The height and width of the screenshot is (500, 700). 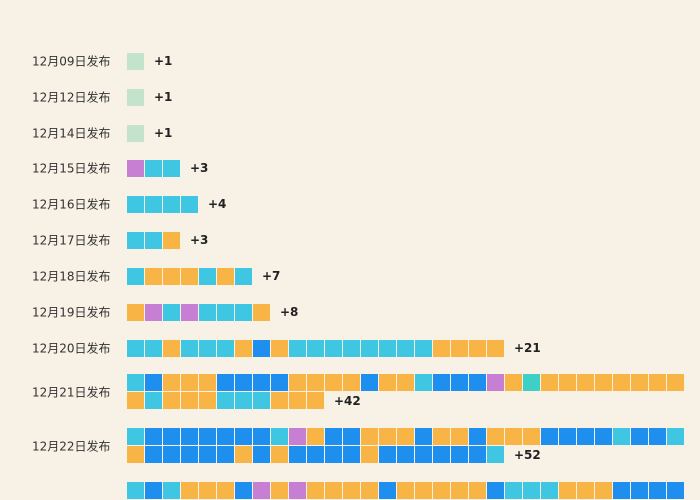 I want to click on row-count: +8, so click(x=289, y=312).